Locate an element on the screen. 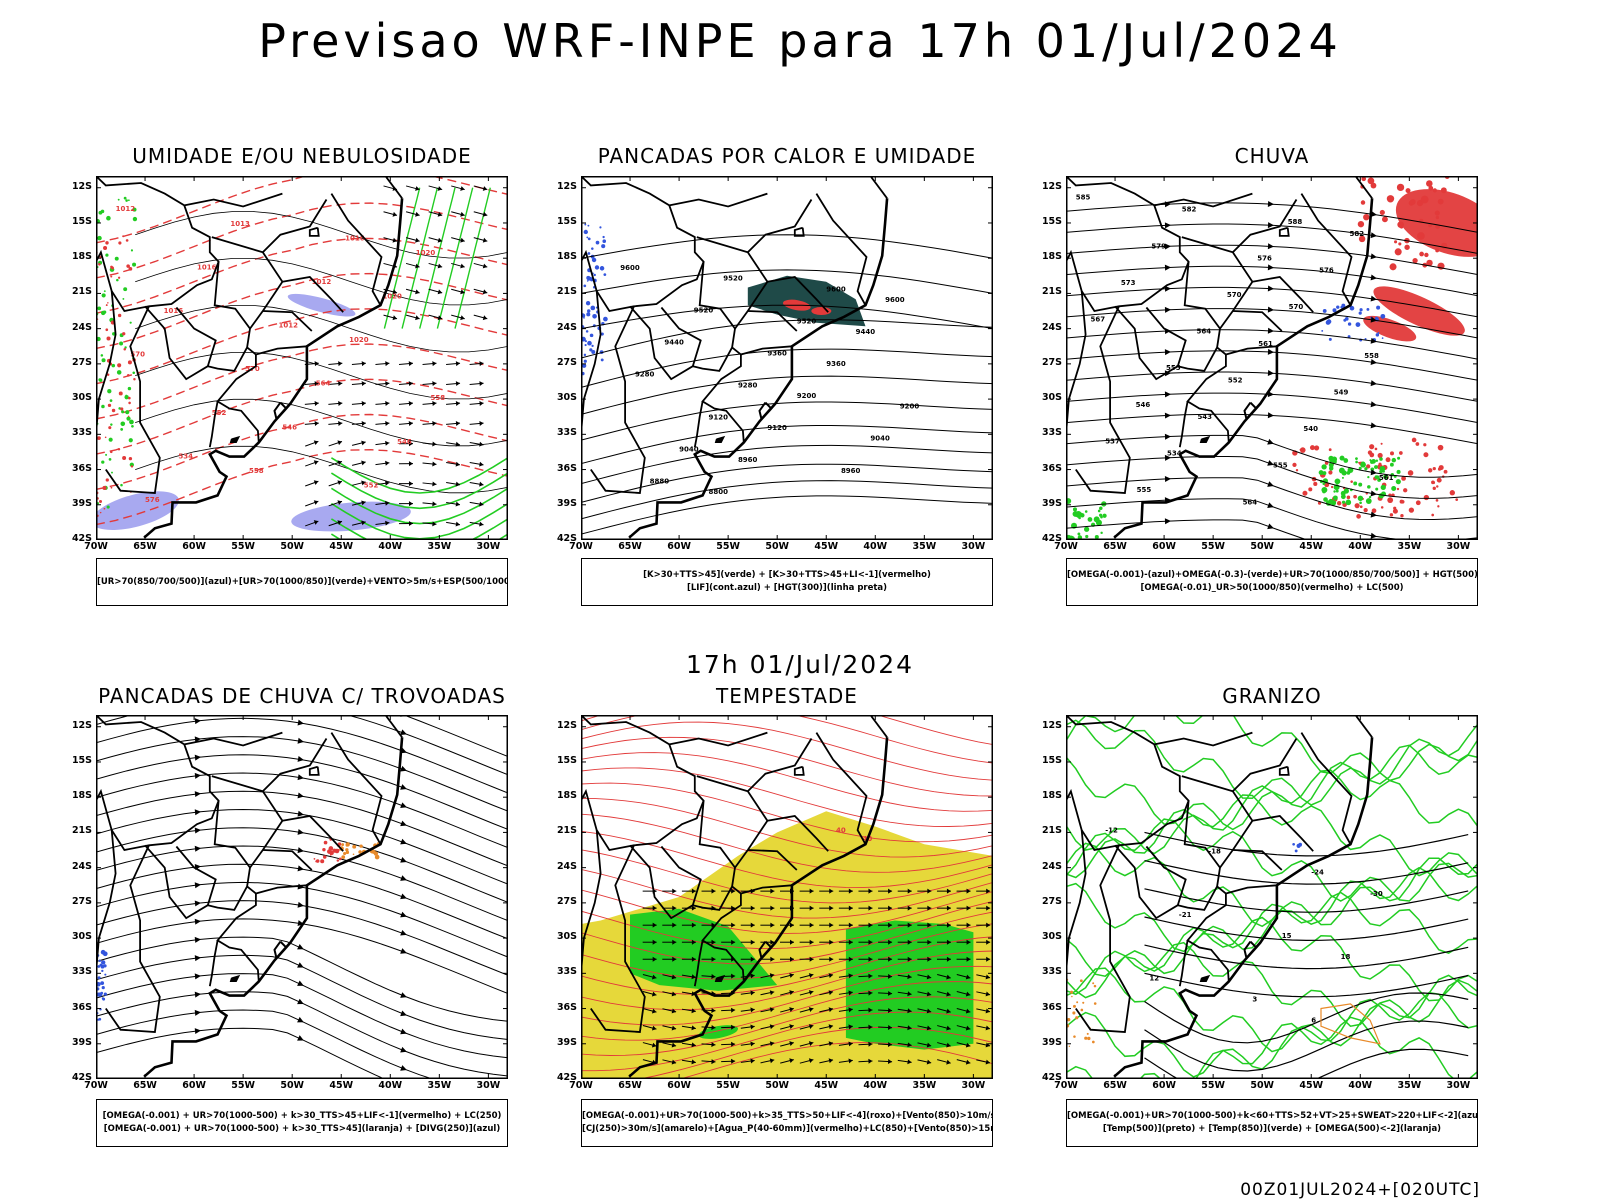  contour-label: 40 is located at coordinates (841, 830).